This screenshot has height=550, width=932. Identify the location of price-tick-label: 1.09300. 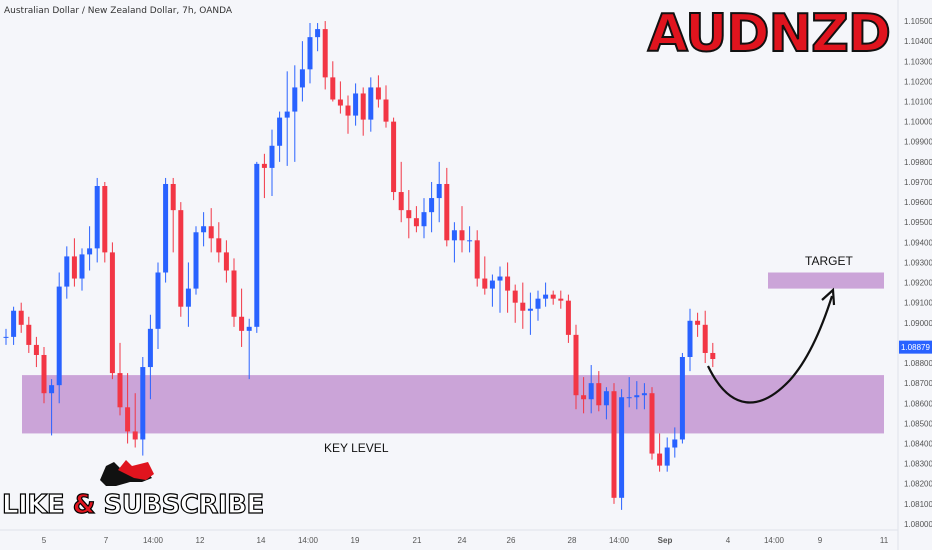
(918, 262).